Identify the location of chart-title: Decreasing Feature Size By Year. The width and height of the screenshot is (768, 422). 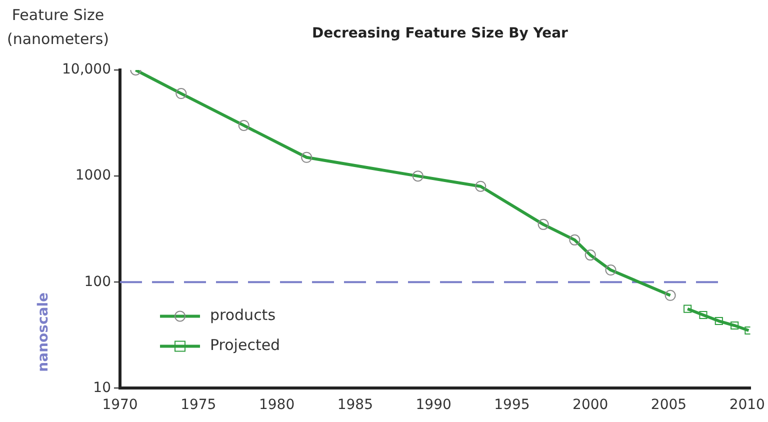
(440, 34).